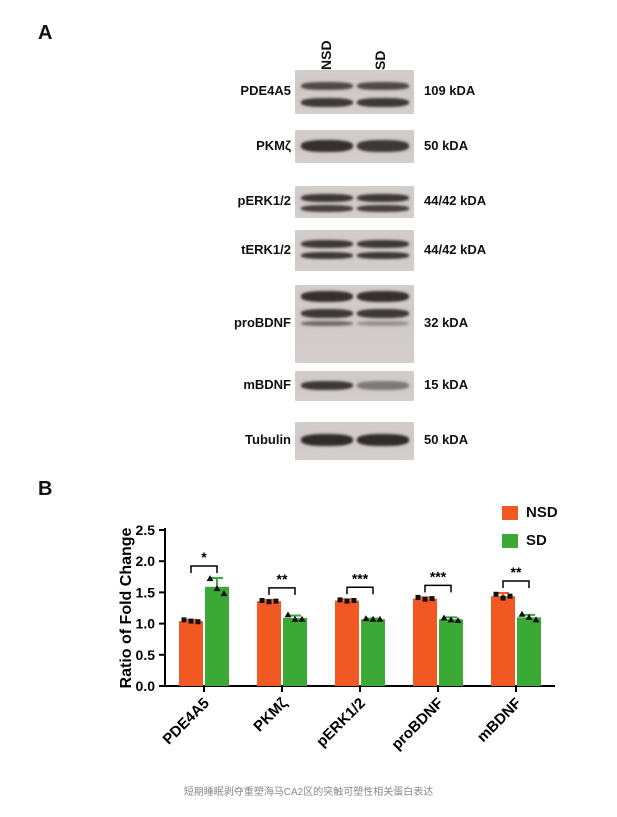  Describe the element at coordinates (146, 592) in the screenshot. I see `y-tick-label: 1.5` at that location.